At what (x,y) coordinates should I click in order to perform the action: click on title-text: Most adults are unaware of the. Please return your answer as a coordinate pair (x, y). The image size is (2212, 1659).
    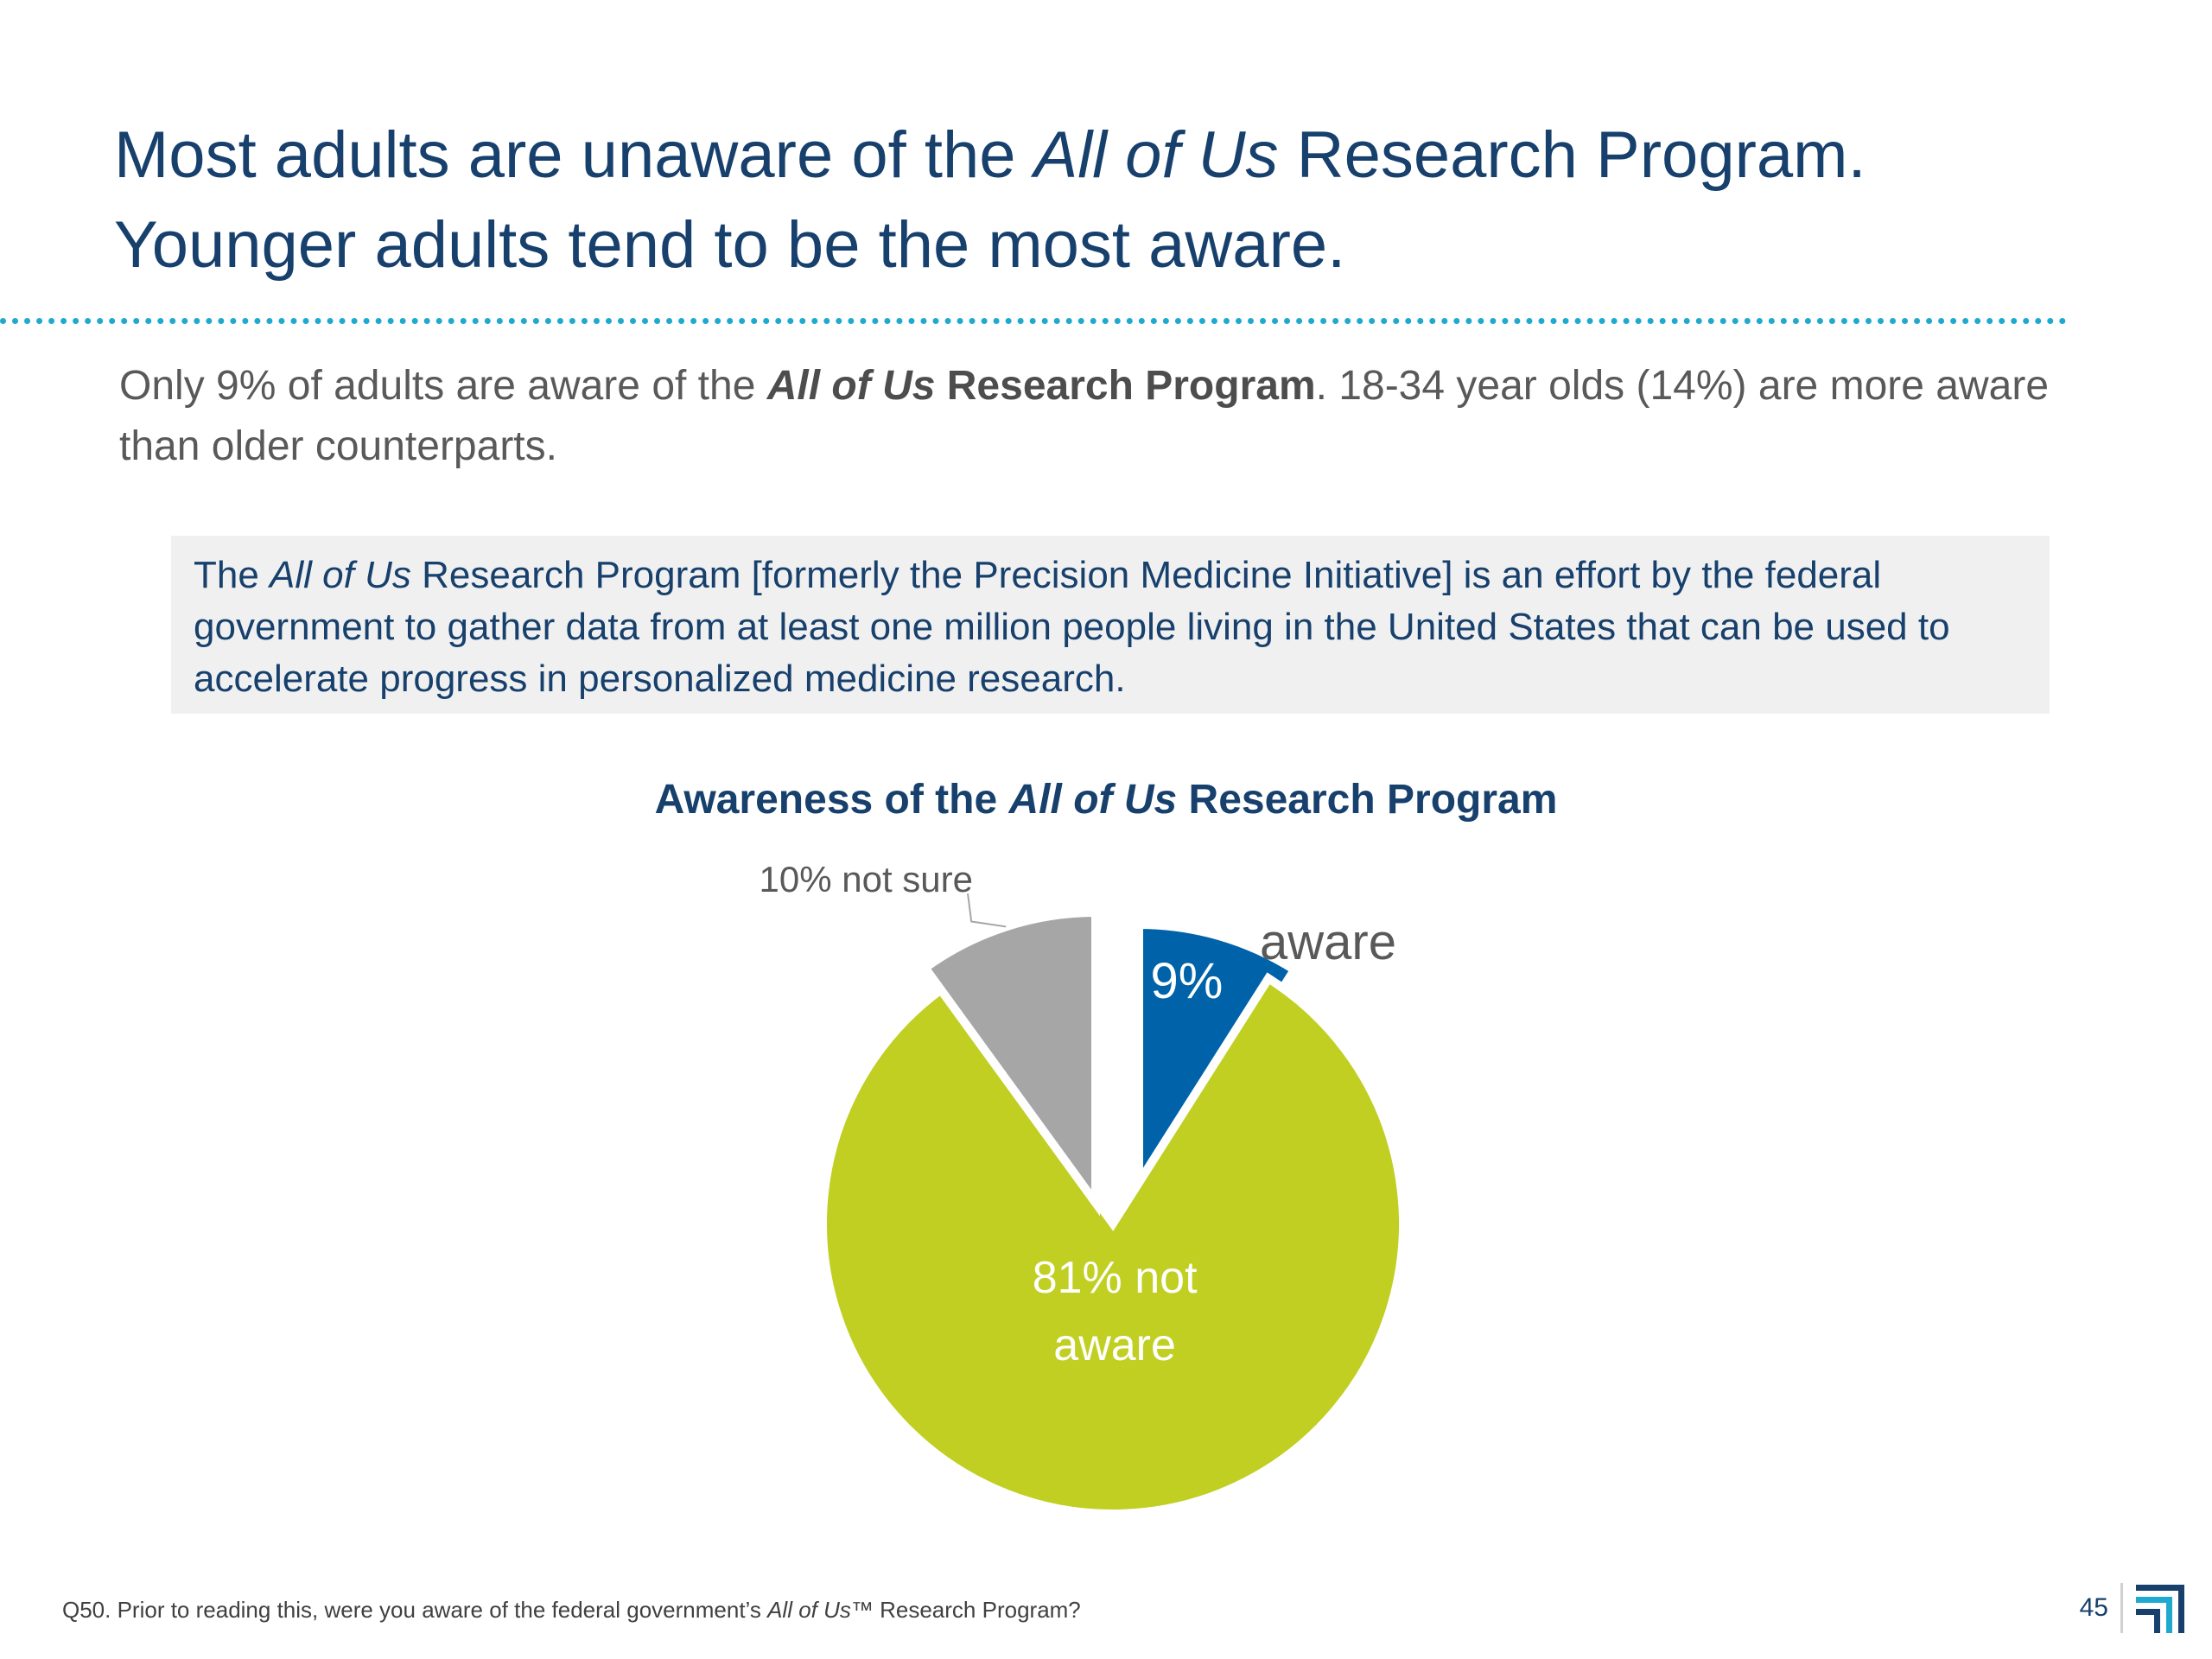
    Looking at the image, I should click on (574, 155).